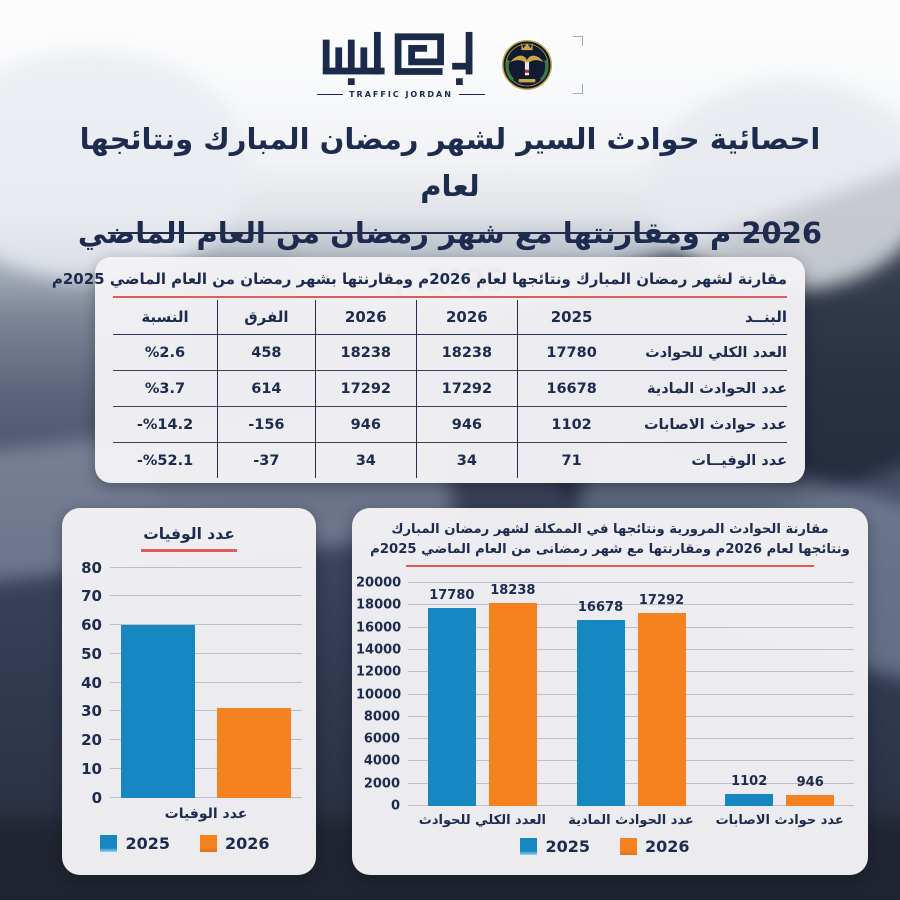 The width and height of the screenshot is (900, 900). What do you see at coordinates (482, 820) in the screenshot?
I see `x-category-label: العدد الكلي للحوادث` at bounding box center [482, 820].